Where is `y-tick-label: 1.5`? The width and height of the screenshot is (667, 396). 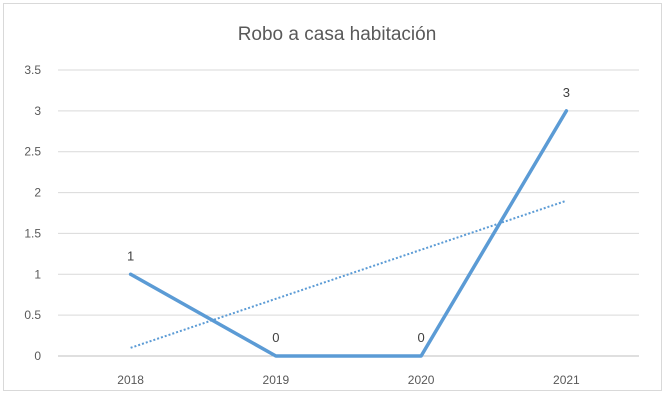
y-tick-label: 1.5 is located at coordinates (32, 233).